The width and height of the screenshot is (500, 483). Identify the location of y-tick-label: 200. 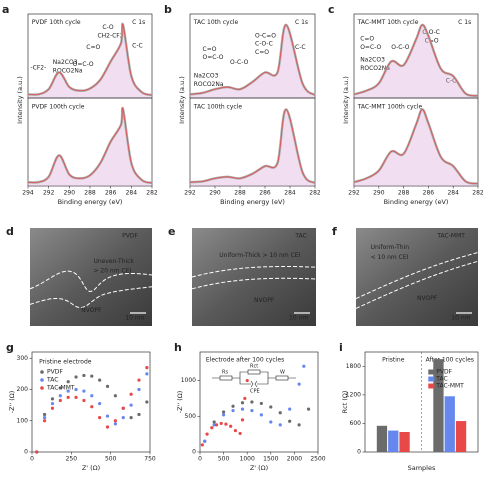
(23, 389).